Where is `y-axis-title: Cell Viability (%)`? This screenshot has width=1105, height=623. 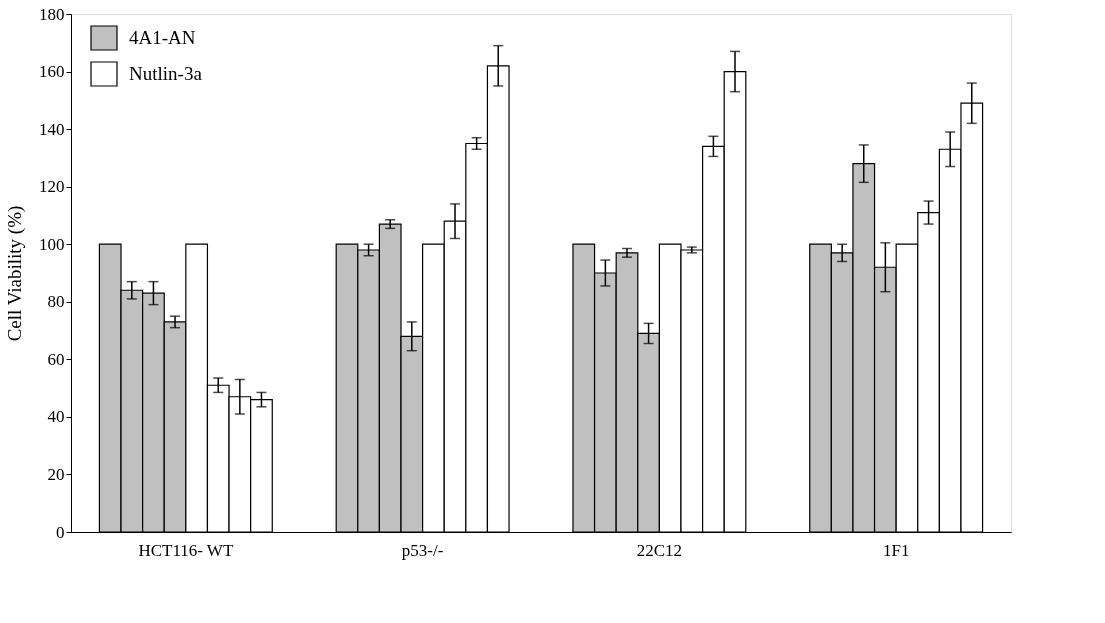 y-axis-title: Cell Viability (%) is located at coordinates (15, 273).